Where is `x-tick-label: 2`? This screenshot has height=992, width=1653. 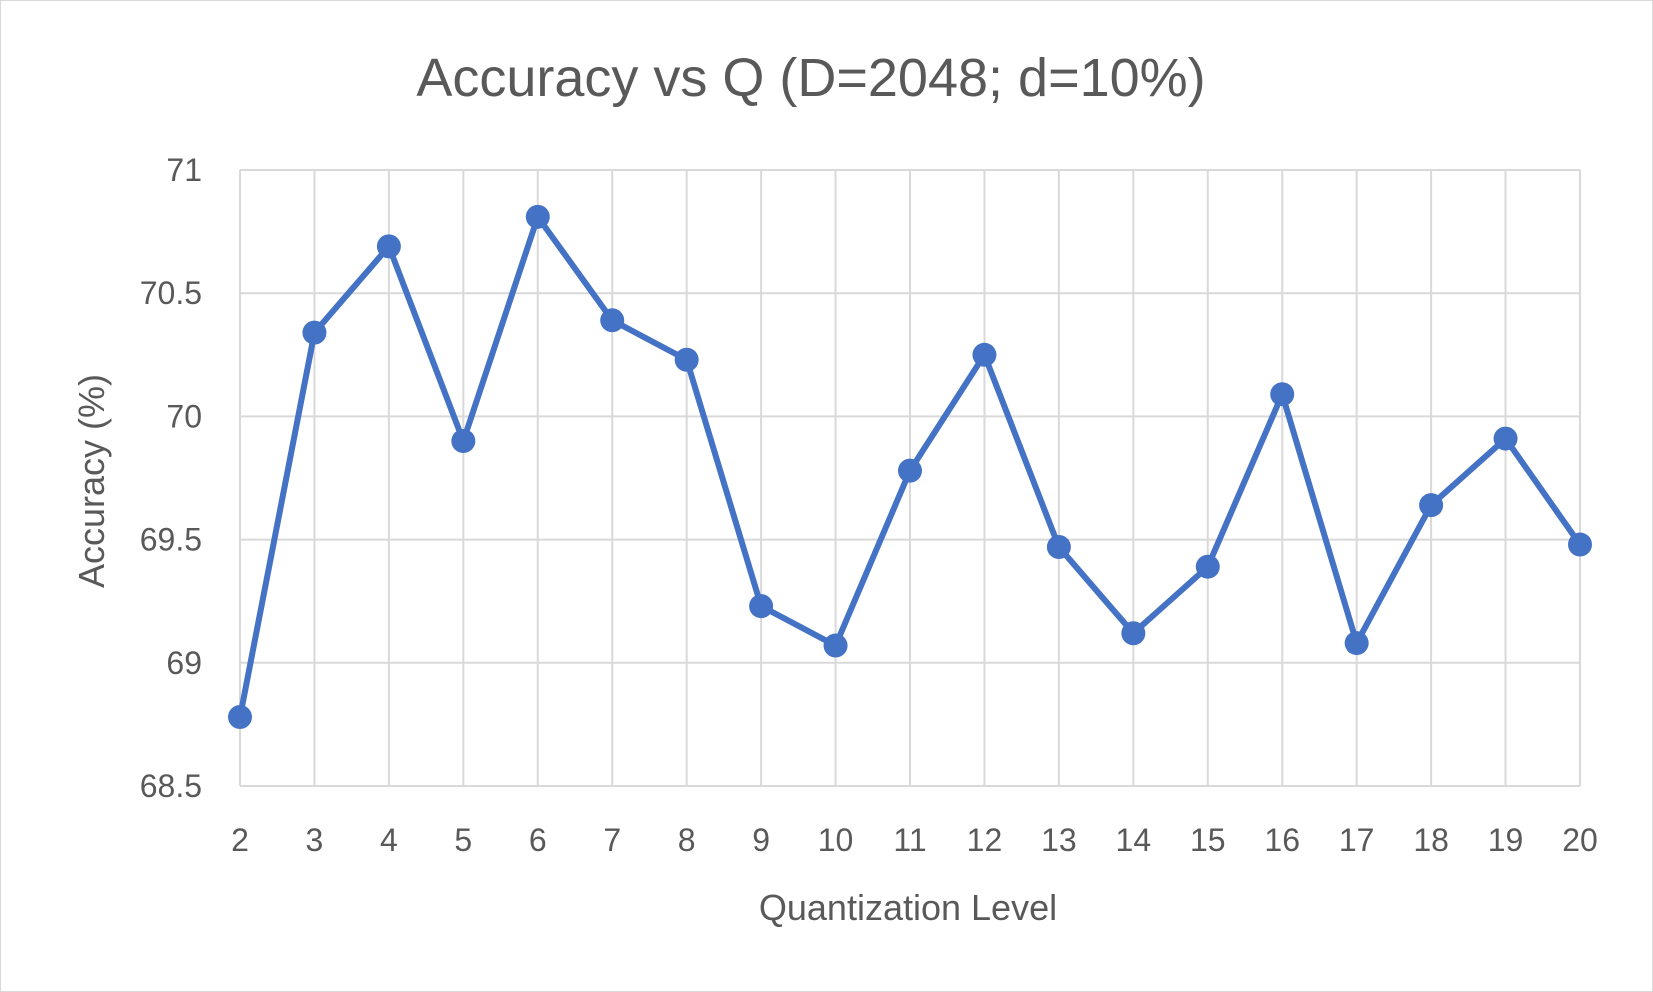
x-tick-label: 2 is located at coordinates (240, 840).